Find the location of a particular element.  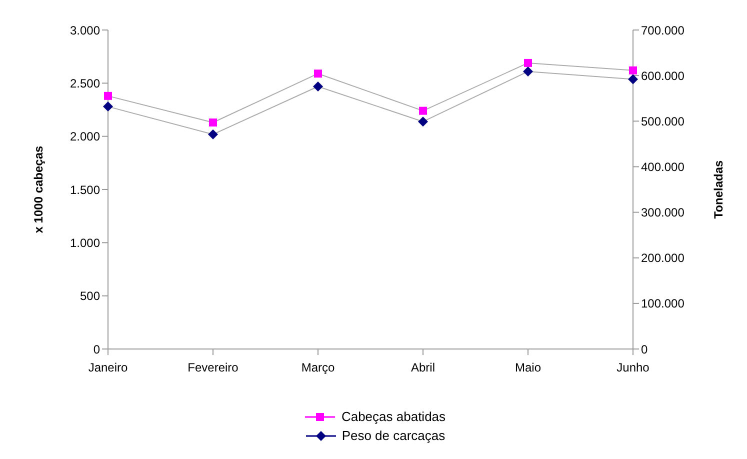

y2-tick-label: 100.000 is located at coordinates (663, 303).